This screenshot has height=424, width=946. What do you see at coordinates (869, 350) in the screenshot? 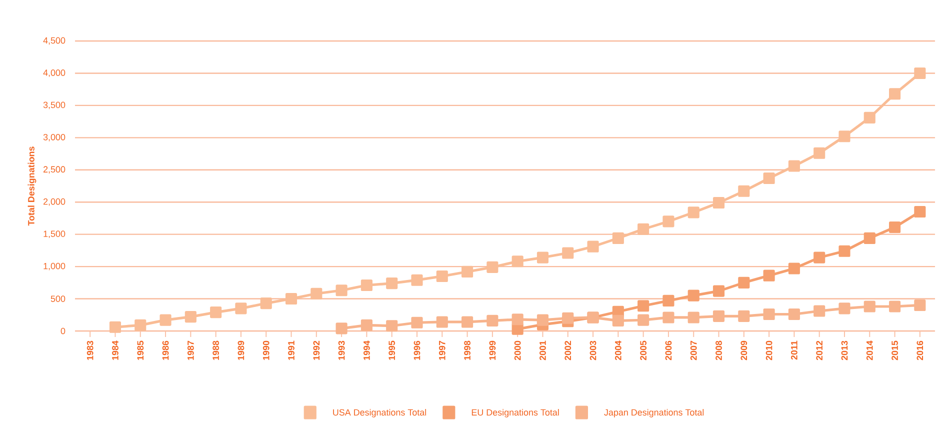
I see `x-tick-label: 2014` at bounding box center [869, 350].